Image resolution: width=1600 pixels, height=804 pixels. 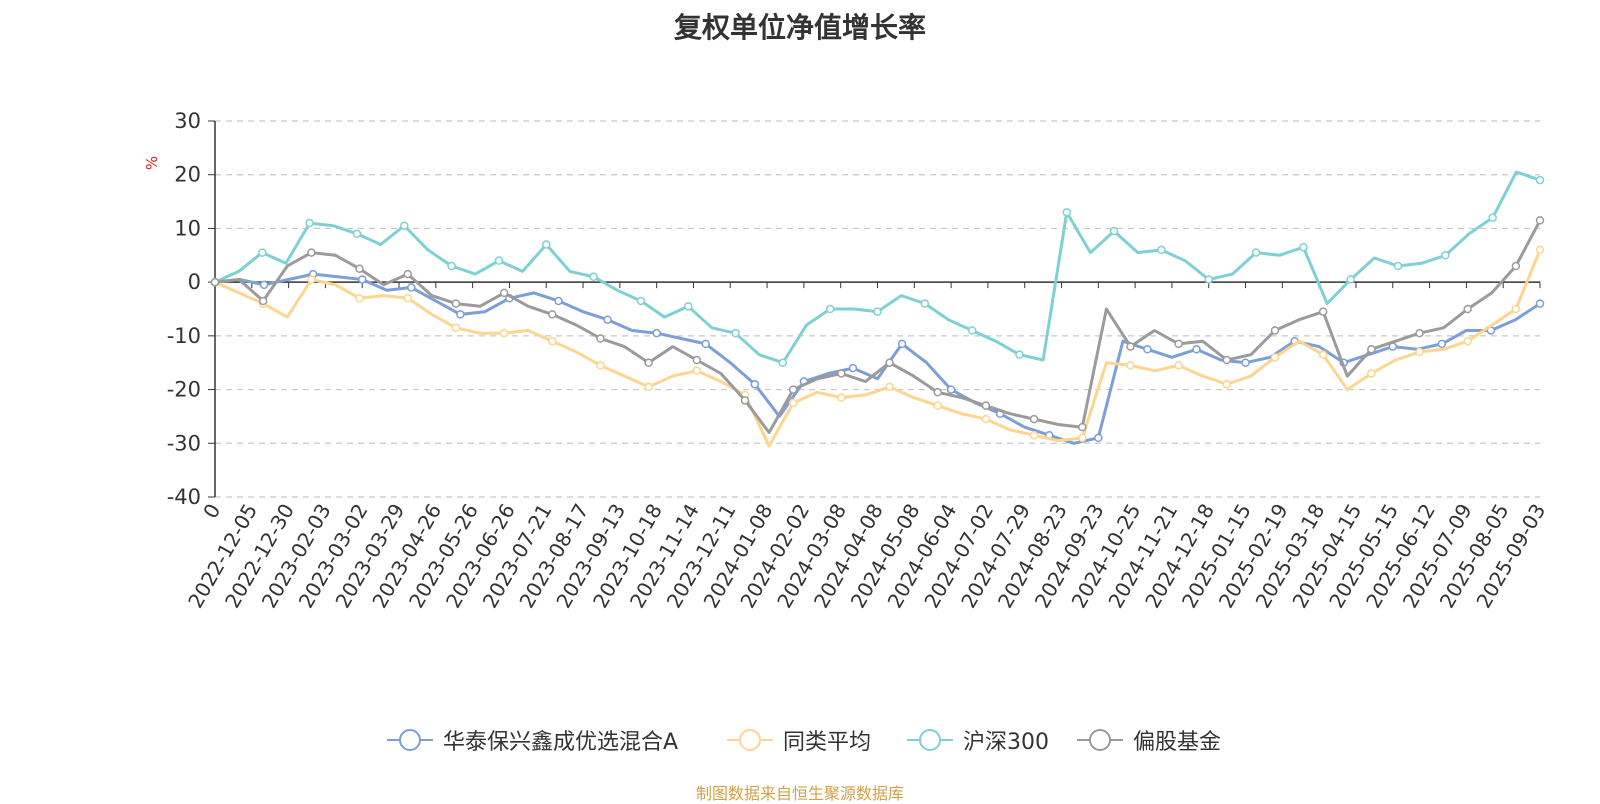 I want to click on legend-item: 华泰保兴鑫成优选混合A, so click(x=531, y=740).